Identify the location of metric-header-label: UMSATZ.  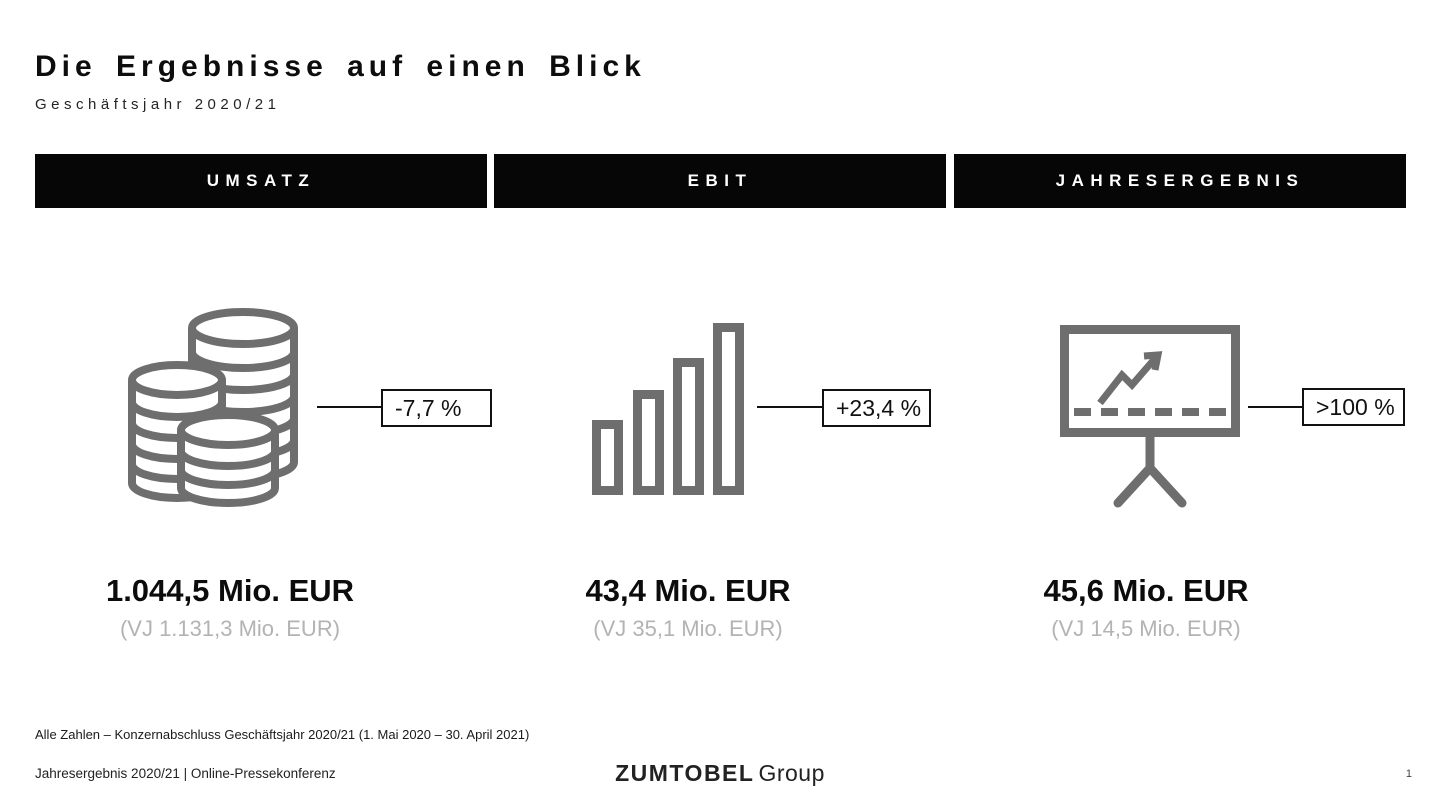
(261, 180).